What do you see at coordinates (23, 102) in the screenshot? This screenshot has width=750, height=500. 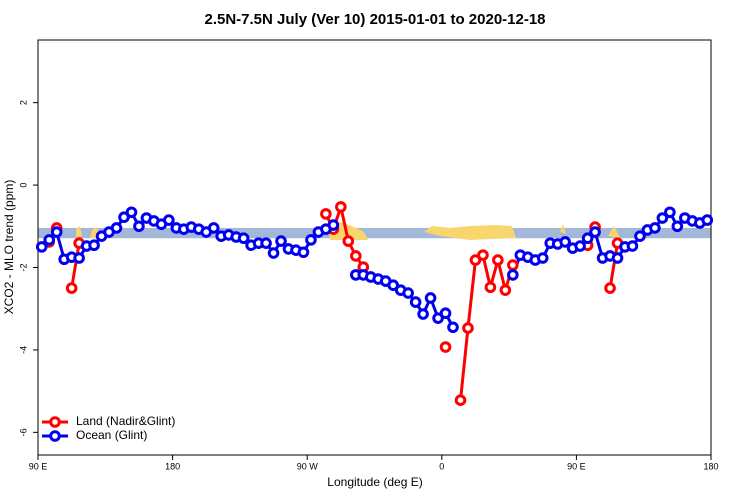 I see `y-tick-label: 2` at bounding box center [23, 102].